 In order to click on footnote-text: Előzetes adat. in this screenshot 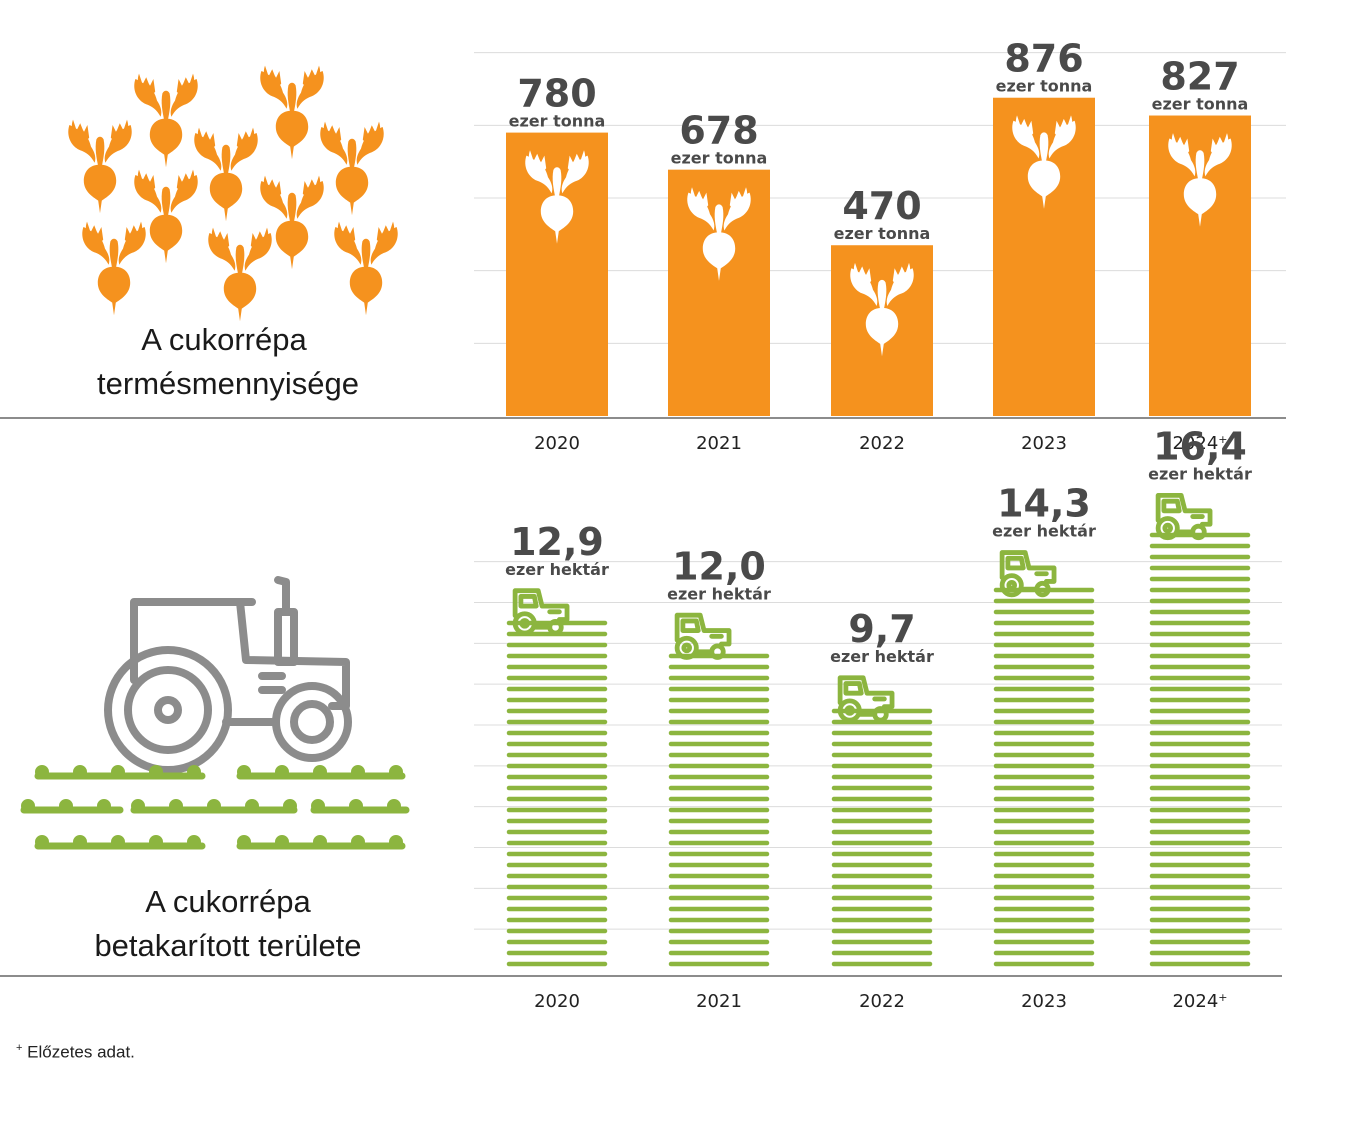, I will do `click(81, 1052)`.